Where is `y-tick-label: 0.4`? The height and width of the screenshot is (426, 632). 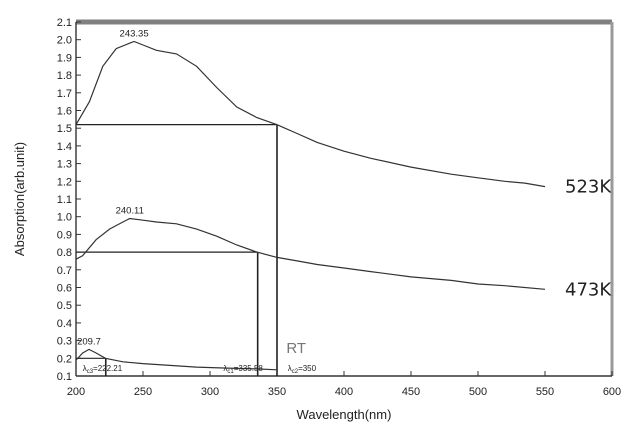 y-tick-label: 0.4 is located at coordinates (64, 324).